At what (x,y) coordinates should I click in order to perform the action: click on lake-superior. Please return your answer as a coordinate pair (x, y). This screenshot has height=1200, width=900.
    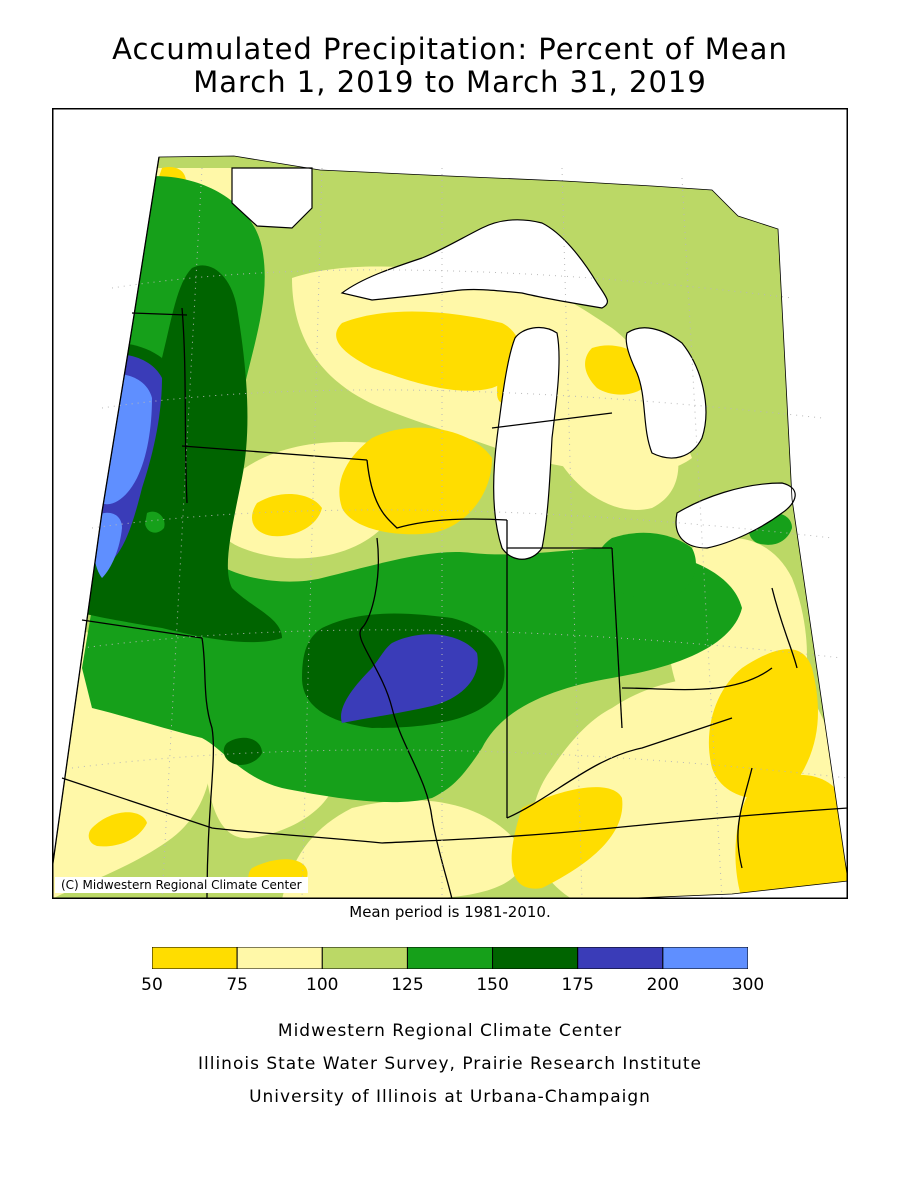
    Looking at the image, I should click on (474, 264).